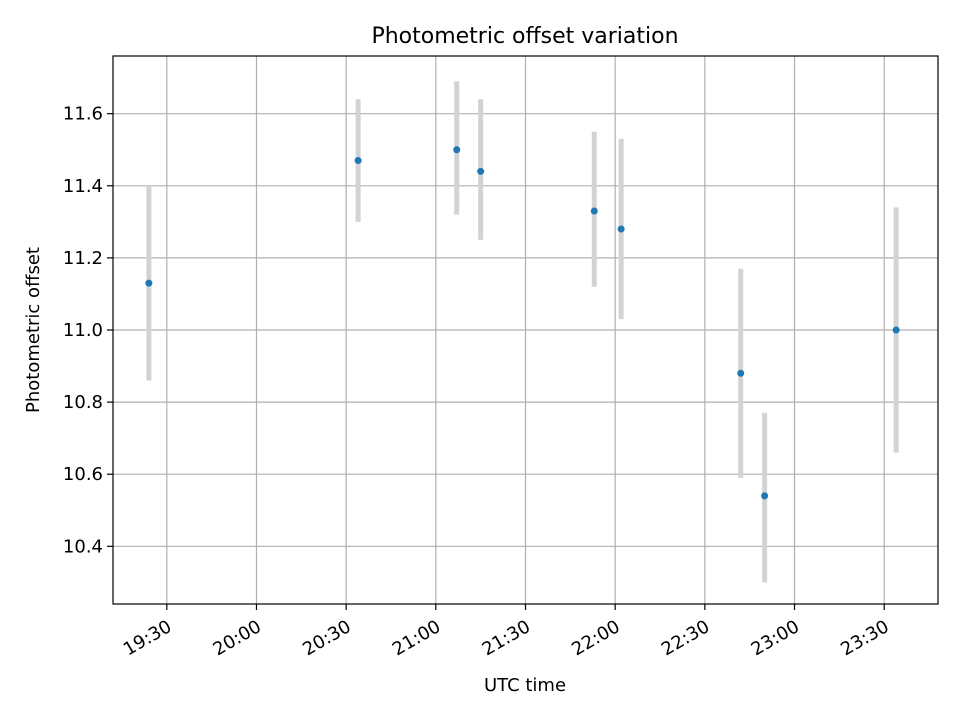 This screenshot has width=960, height=720. What do you see at coordinates (83, 114) in the screenshot?
I see `y-tick-label: 11.6` at bounding box center [83, 114].